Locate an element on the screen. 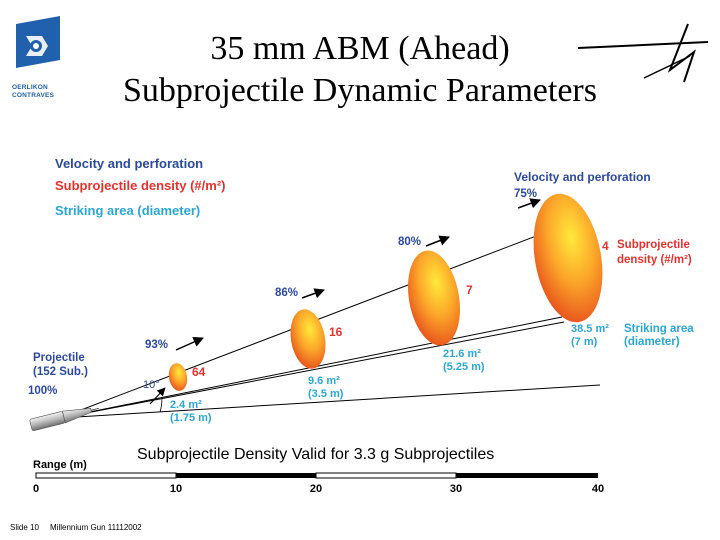 The image size is (720, 540). title-line1: 35 mm ABM (Ahead) is located at coordinates (360, 48).